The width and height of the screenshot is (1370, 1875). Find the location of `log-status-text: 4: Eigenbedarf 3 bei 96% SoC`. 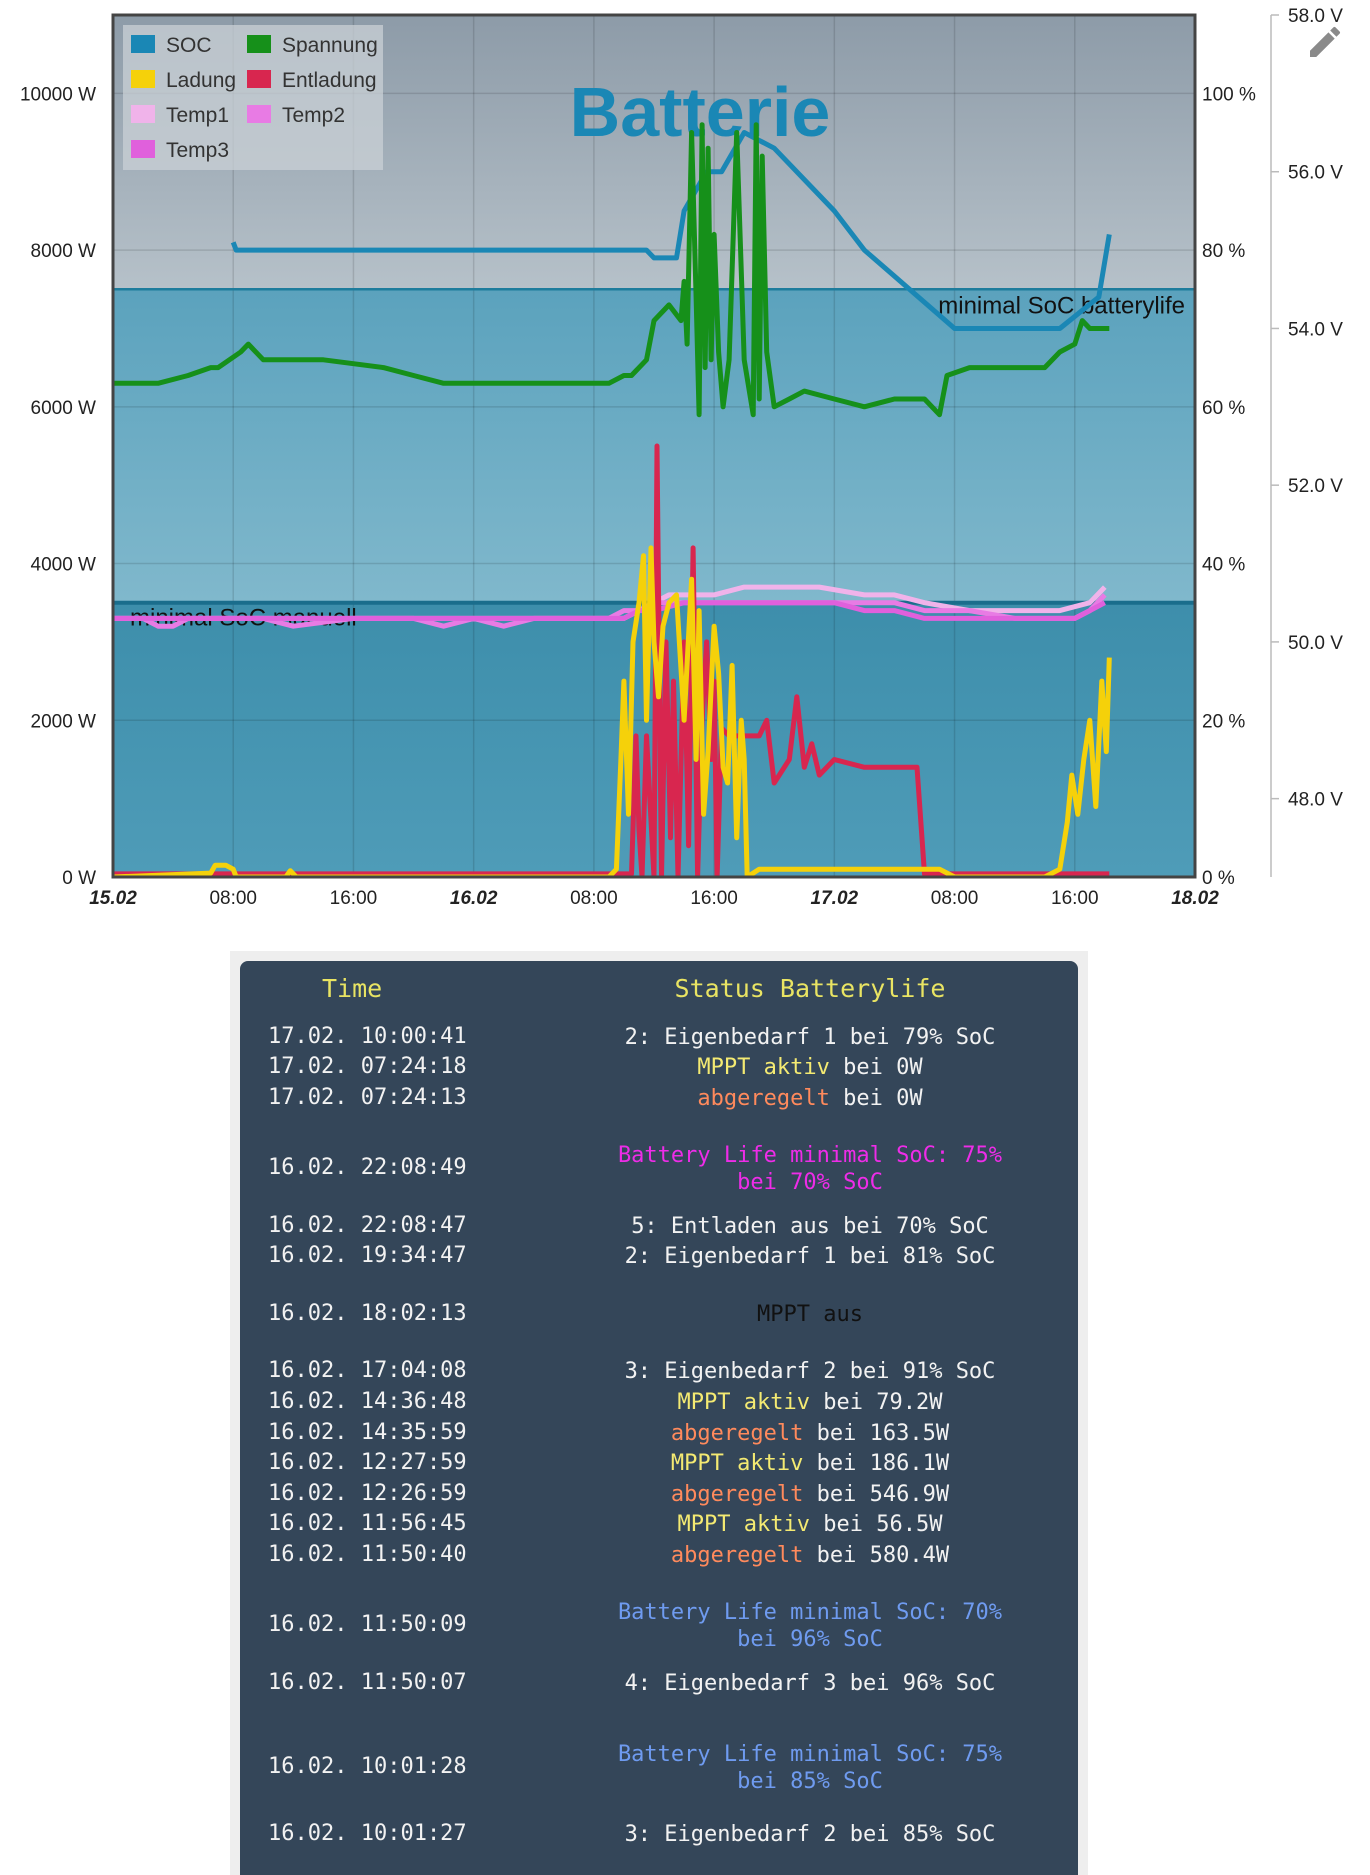

log-status-text: 4: Eigenbedarf 3 bei 96% SoC is located at coordinates (810, 1683).